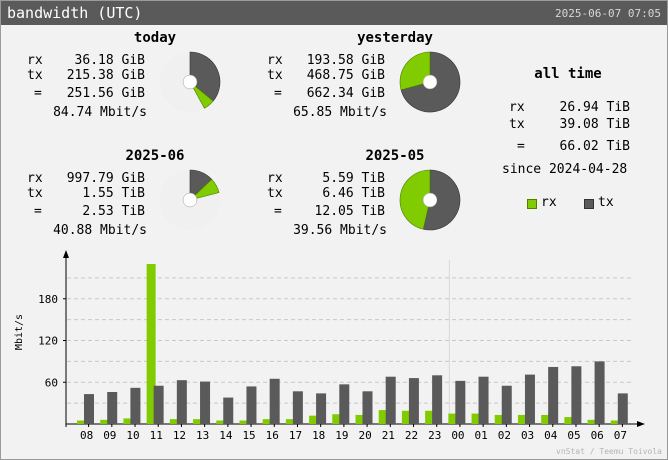 This screenshot has width=668, height=460. What do you see at coordinates (551, 435) in the screenshot?
I see `x-tick-label: 04` at bounding box center [551, 435].